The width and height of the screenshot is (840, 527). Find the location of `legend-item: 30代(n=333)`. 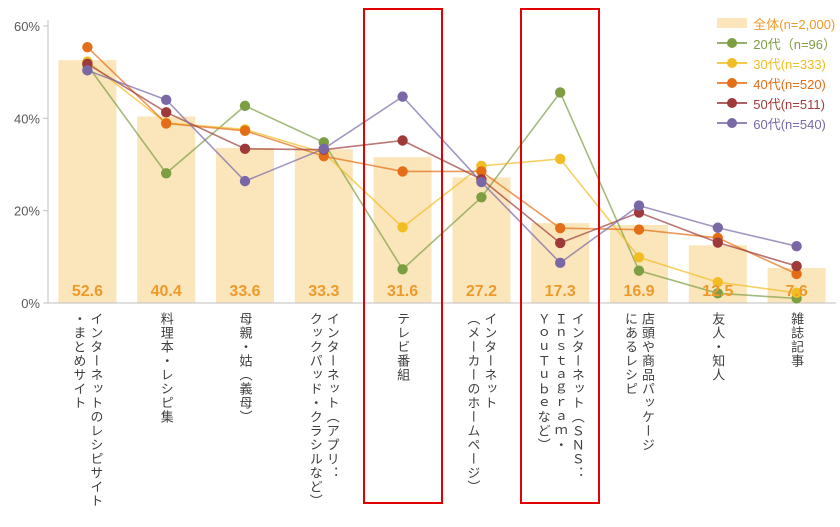

legend-item: 30代(n=333) is located at coordinates (776, 63).